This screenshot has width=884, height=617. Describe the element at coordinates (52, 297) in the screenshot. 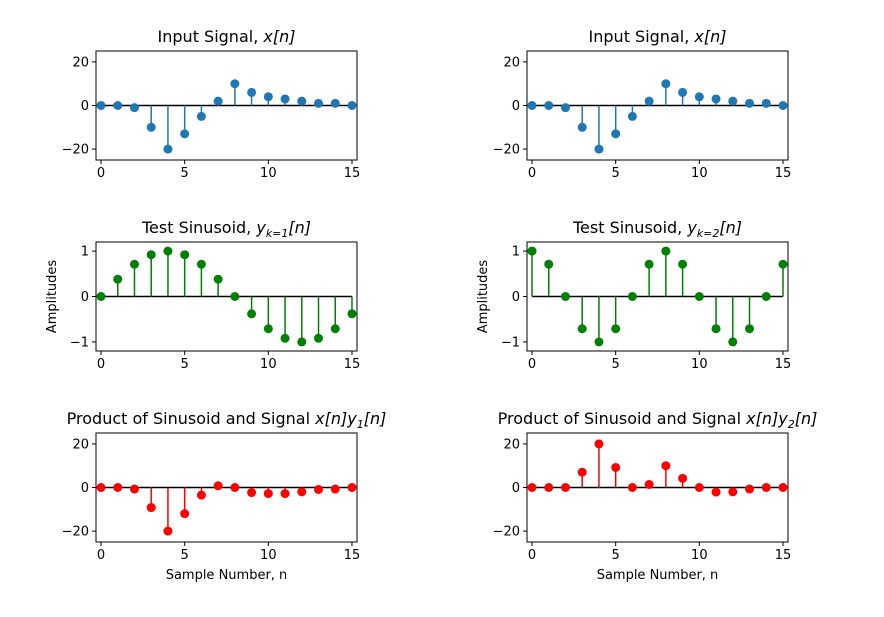

I see `y-axis-label: Amplitudes` at that location.